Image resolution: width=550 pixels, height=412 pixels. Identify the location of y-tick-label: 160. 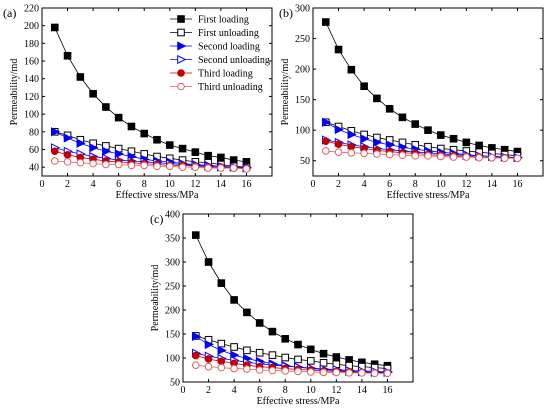
(31, 62).